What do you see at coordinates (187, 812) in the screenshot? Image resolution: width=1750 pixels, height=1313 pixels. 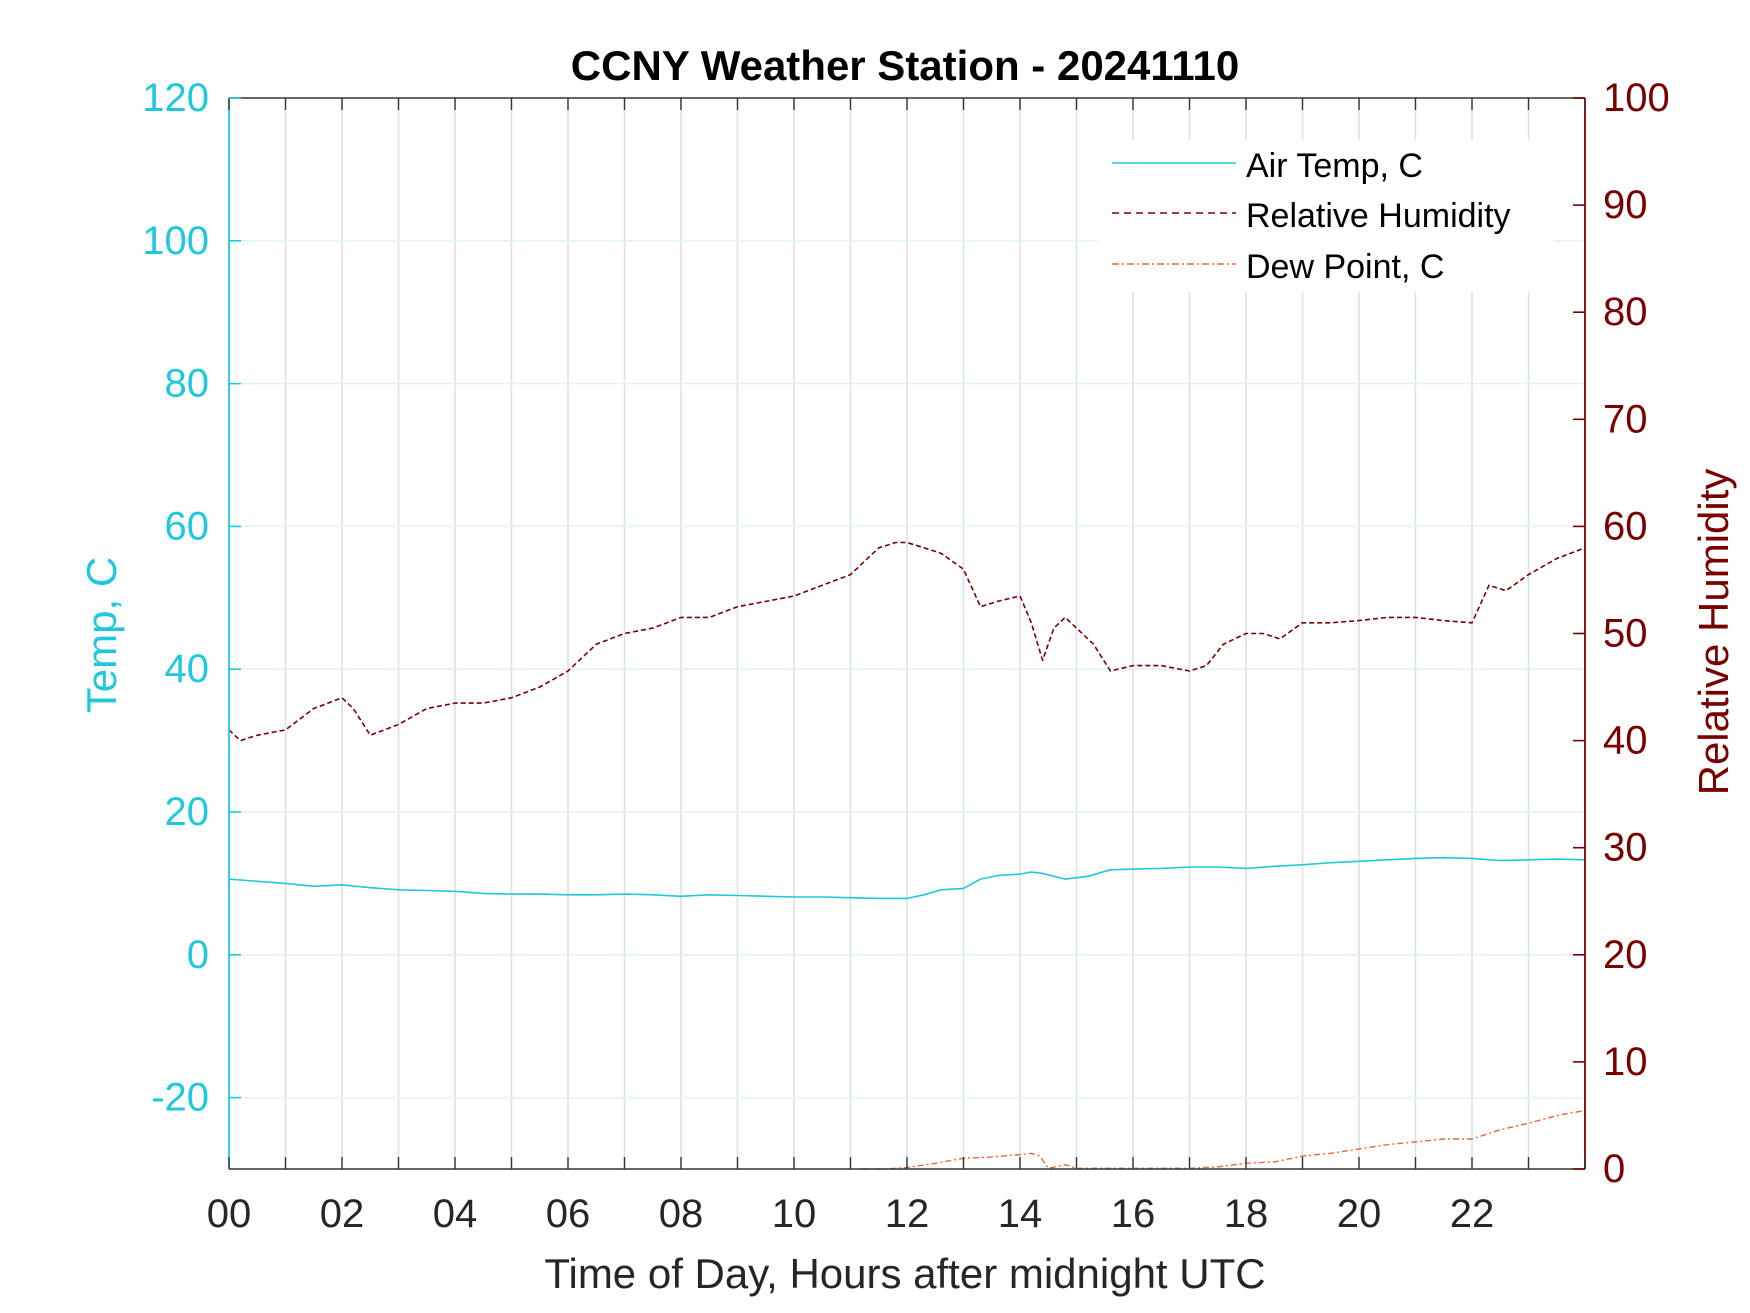 I see `y-left-tick-label: 20` at bounding box center [187, 812].